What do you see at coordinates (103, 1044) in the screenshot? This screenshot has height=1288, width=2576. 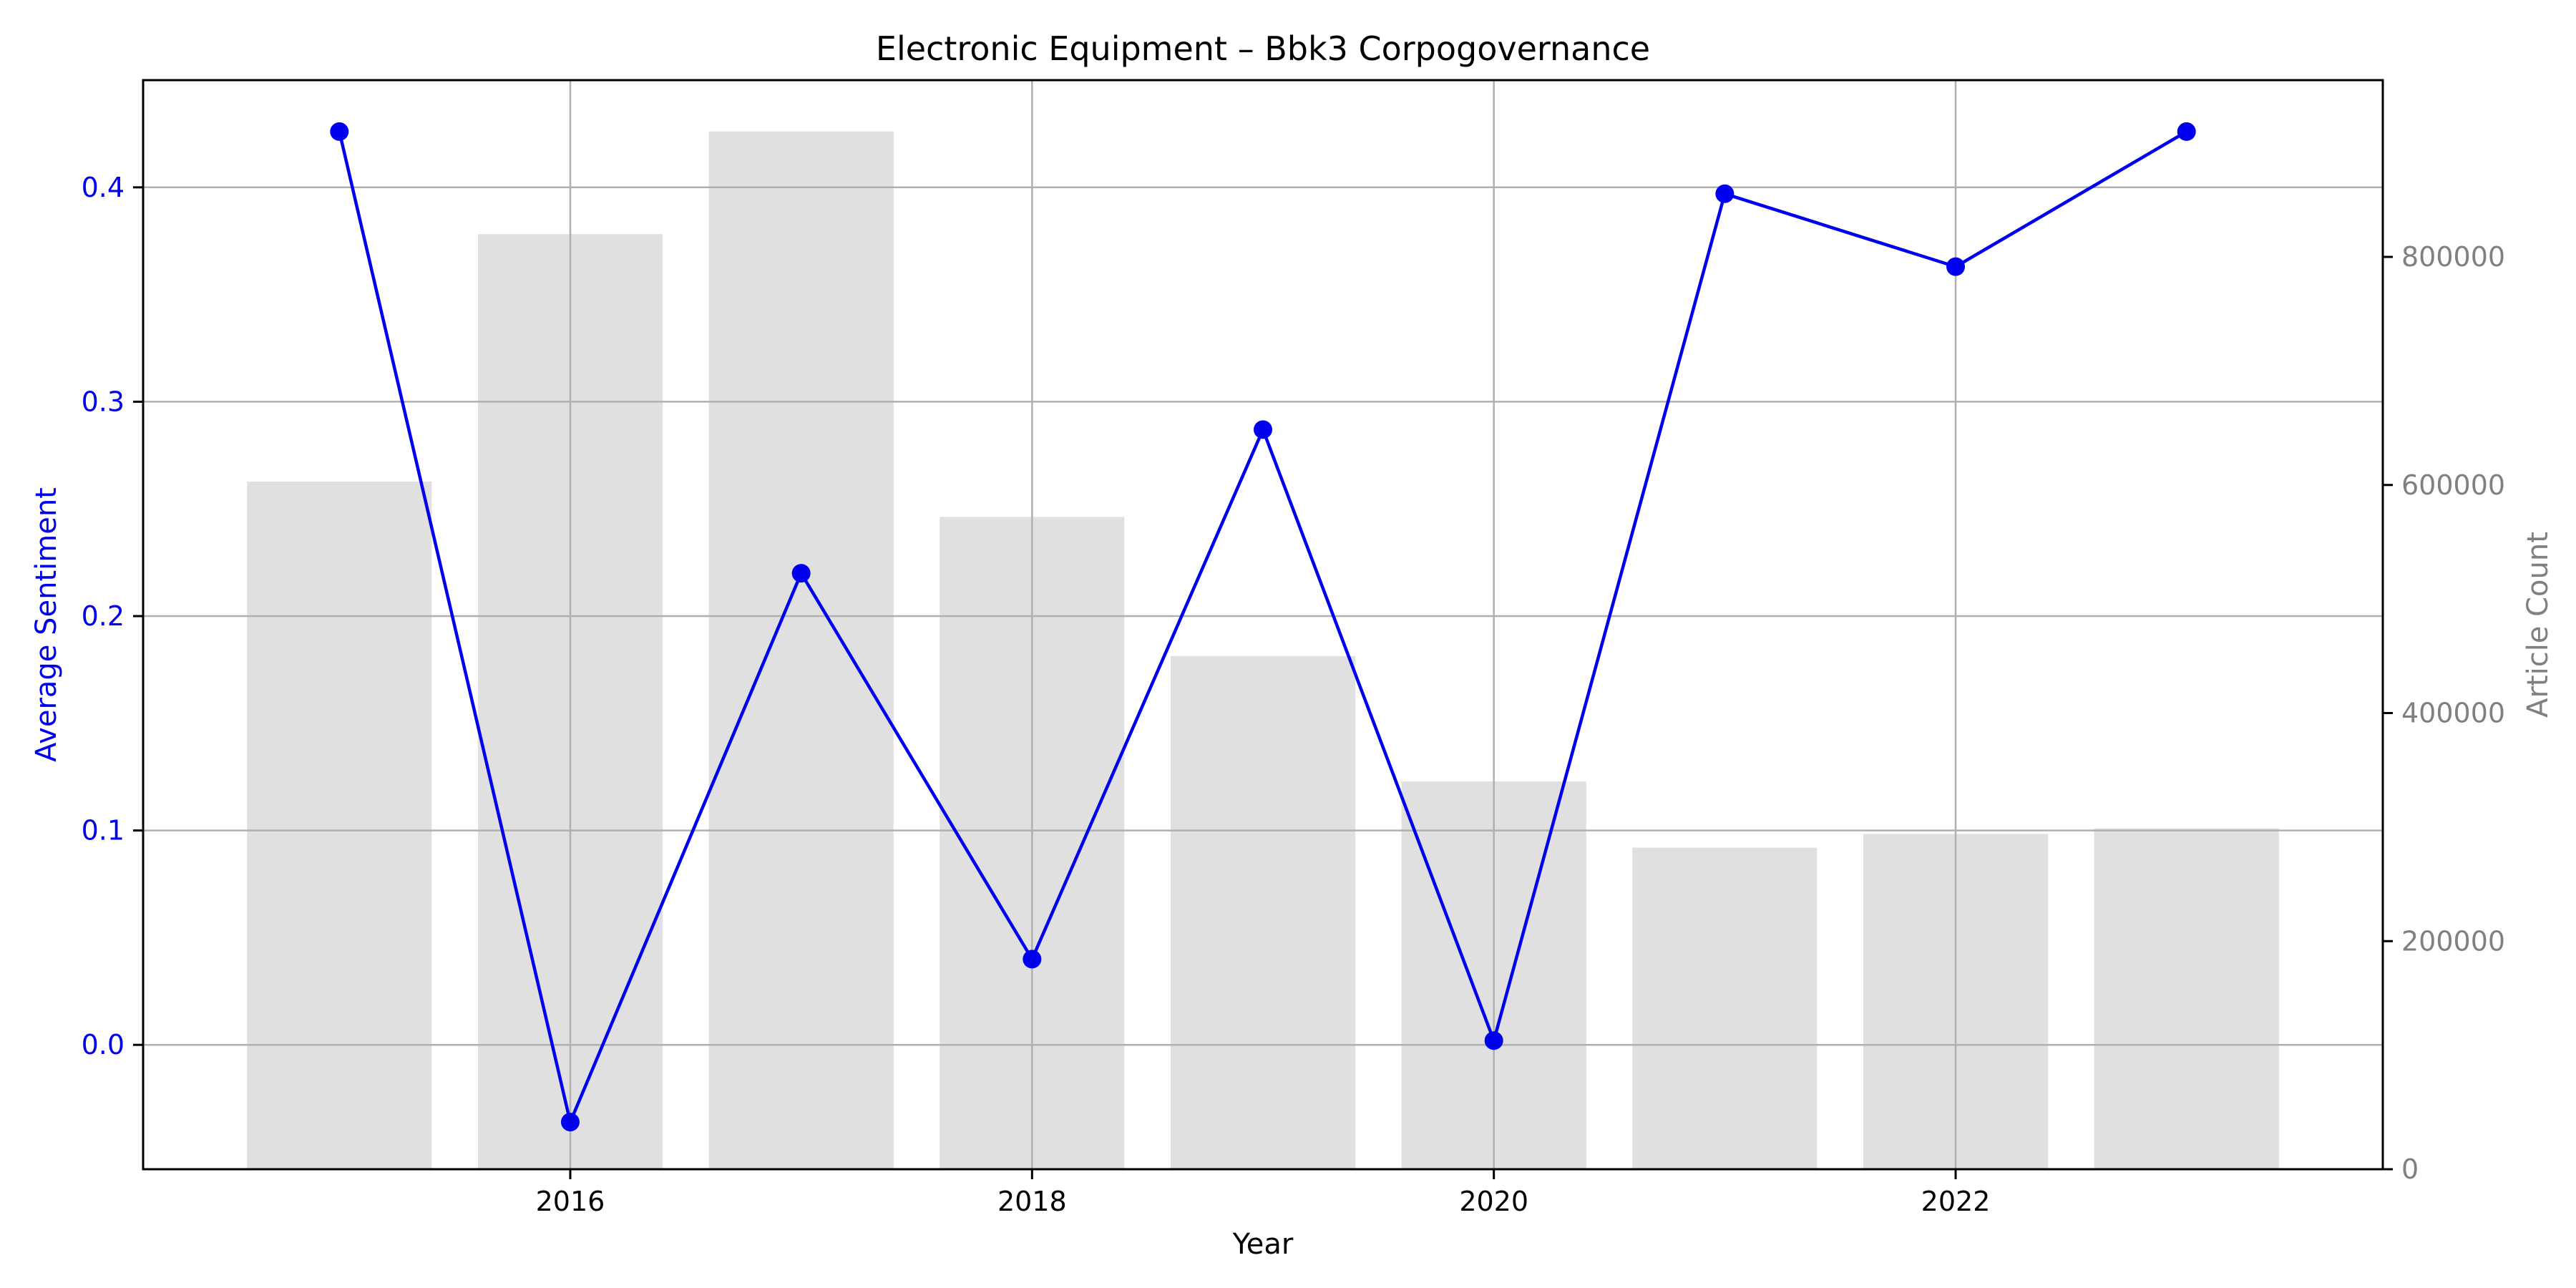 I see `y-left-tick-label: 0.0` at bounding box center [103, 1044].